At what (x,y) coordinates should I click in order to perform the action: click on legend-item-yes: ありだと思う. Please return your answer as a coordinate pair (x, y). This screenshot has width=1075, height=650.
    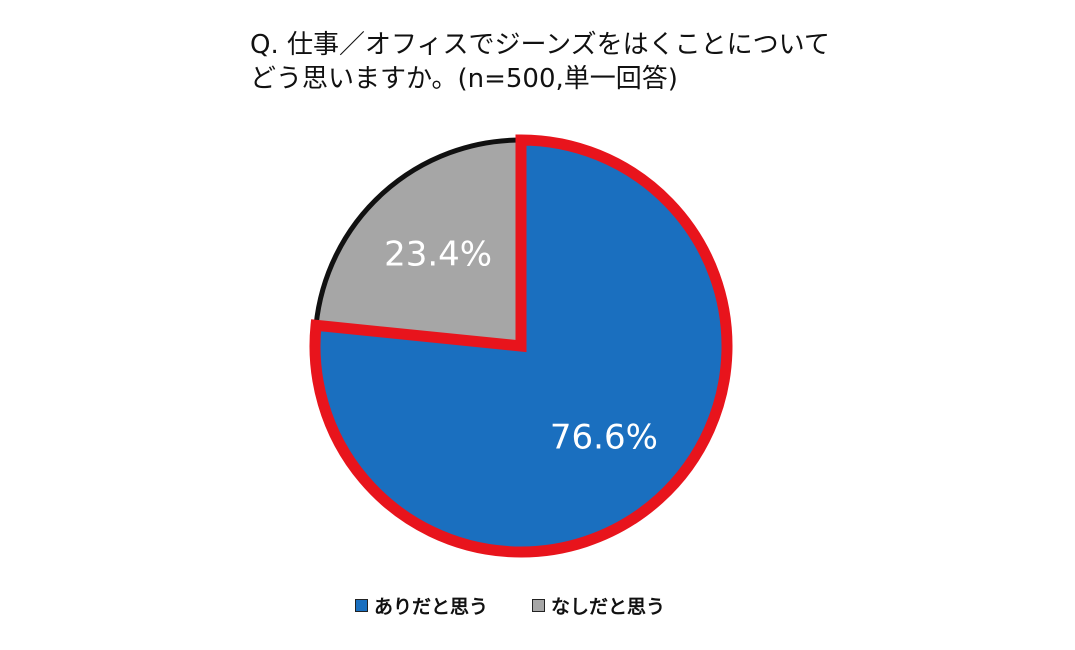
    Looking at the image, I should click on (421, 605).